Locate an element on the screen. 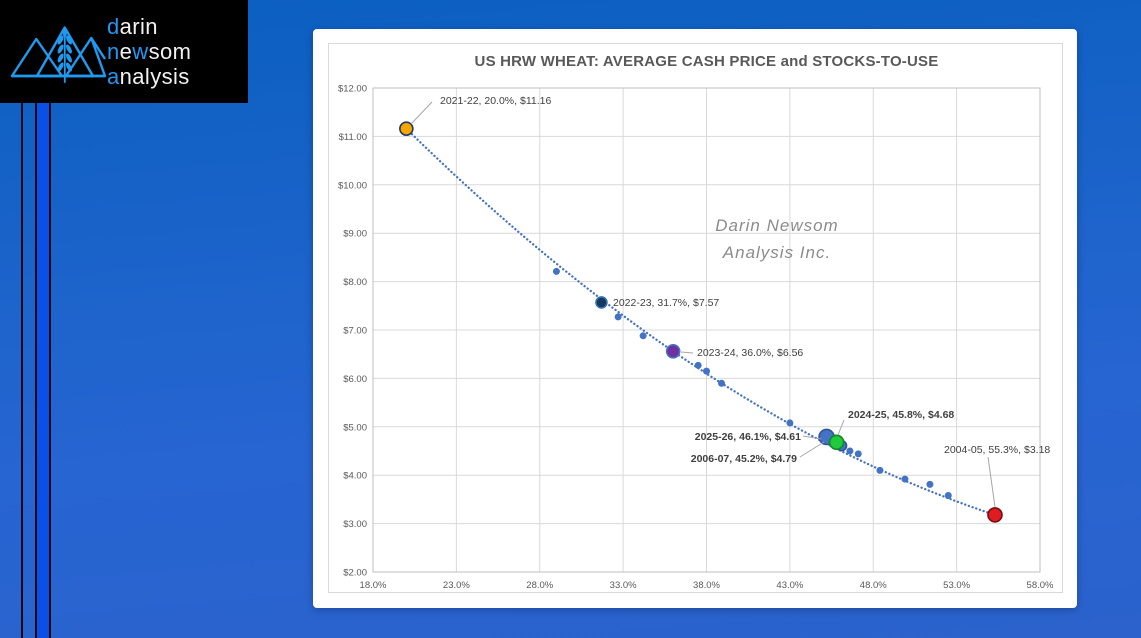 The image size is (1141, 638). x-tick-label: 38.0% is located at coordinates (706, 585).